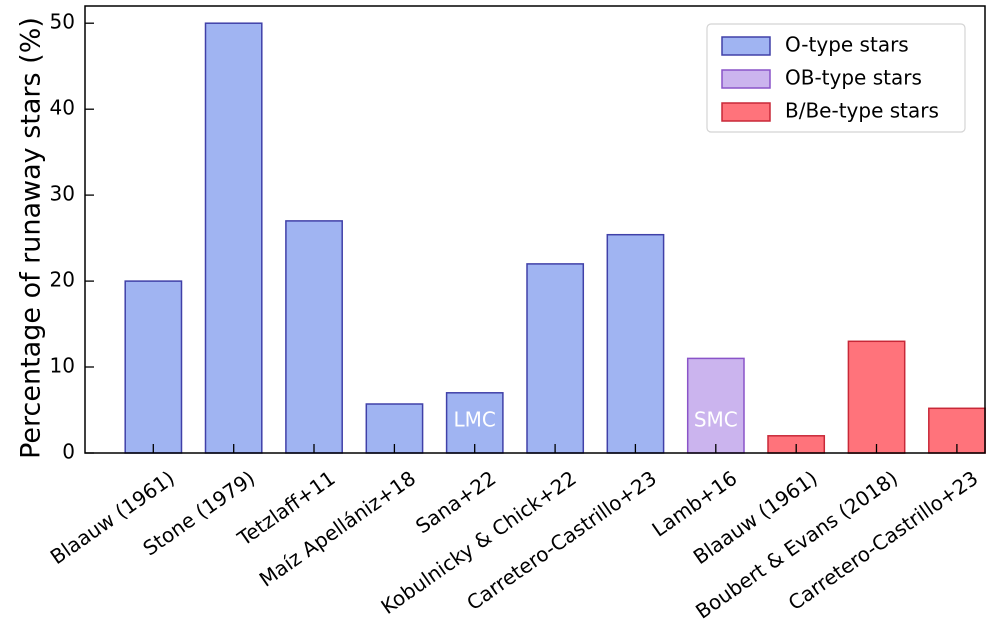 The image size is (1000, 633). I want to click on bar-annotation: SMC, so click(716, 420).